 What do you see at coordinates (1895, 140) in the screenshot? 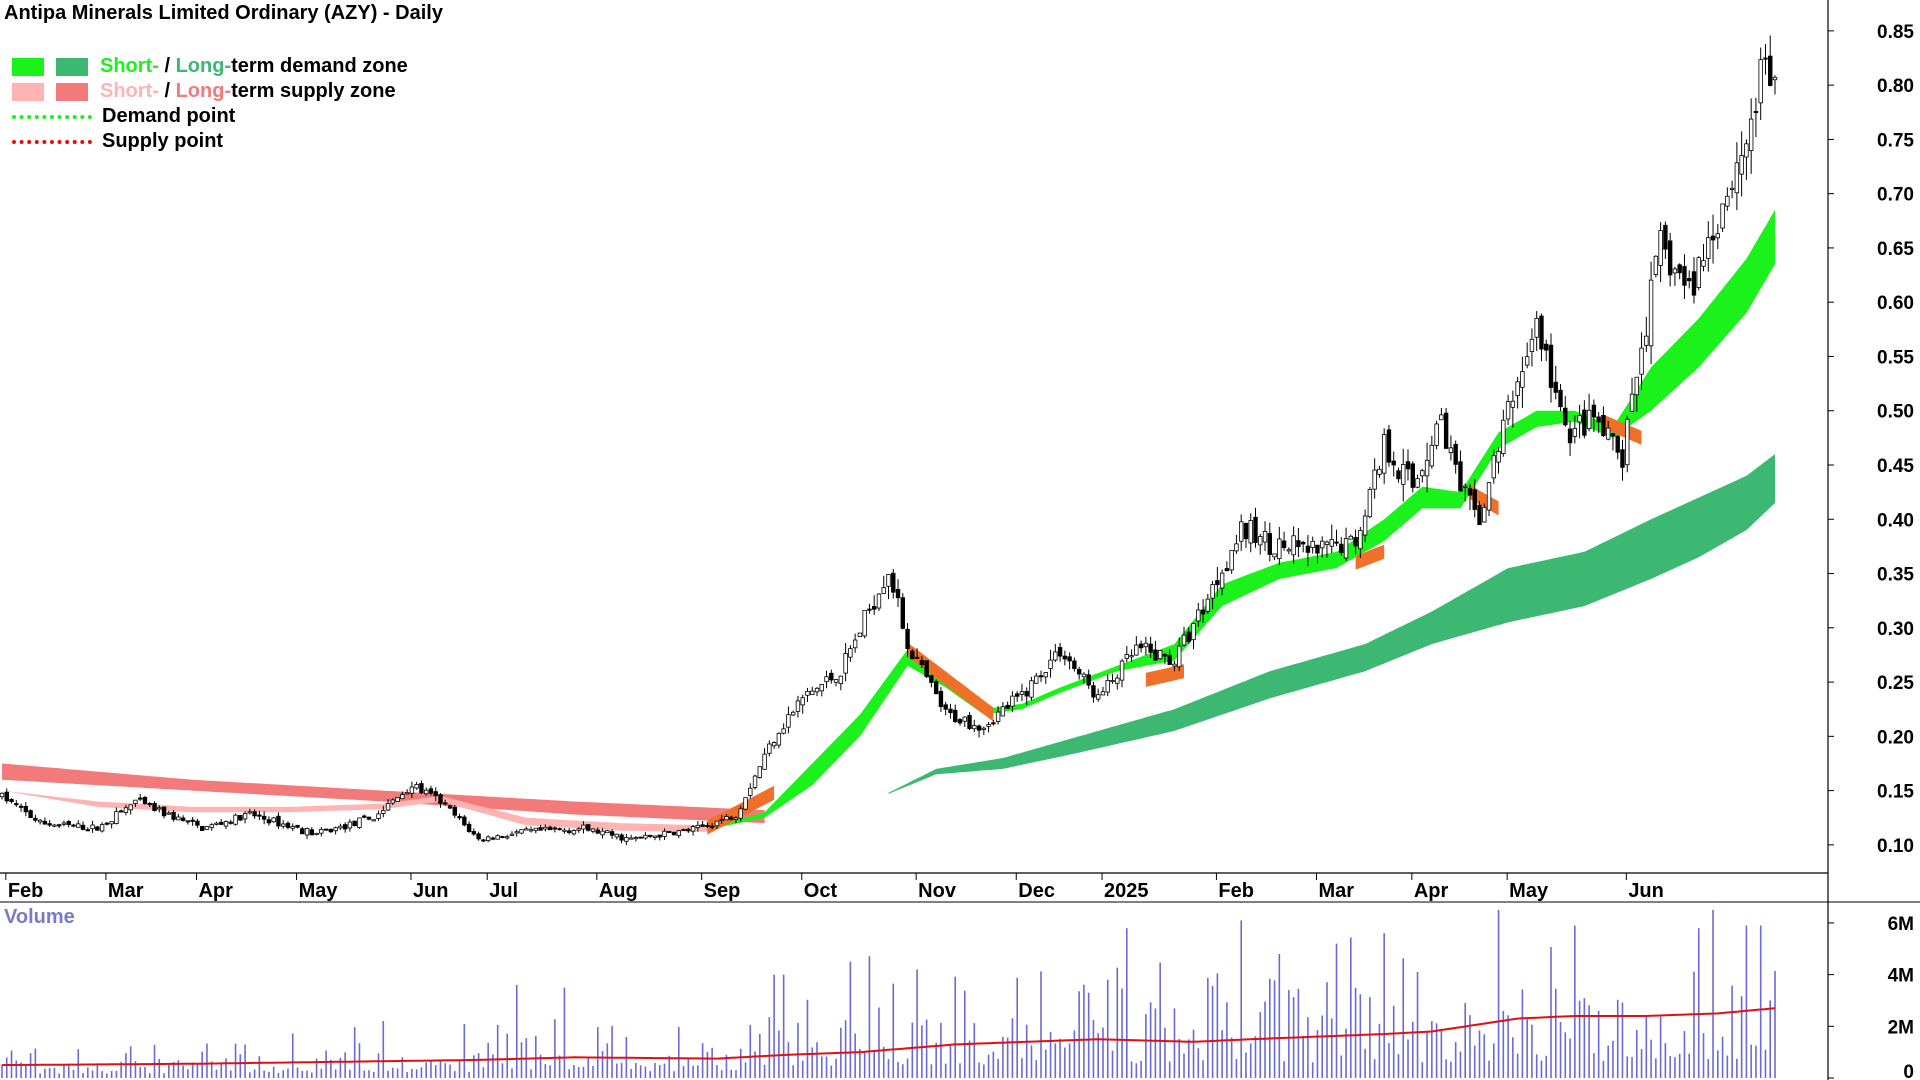
I see `price-tick-label: 0.75` at bounding box center [1895, 140].